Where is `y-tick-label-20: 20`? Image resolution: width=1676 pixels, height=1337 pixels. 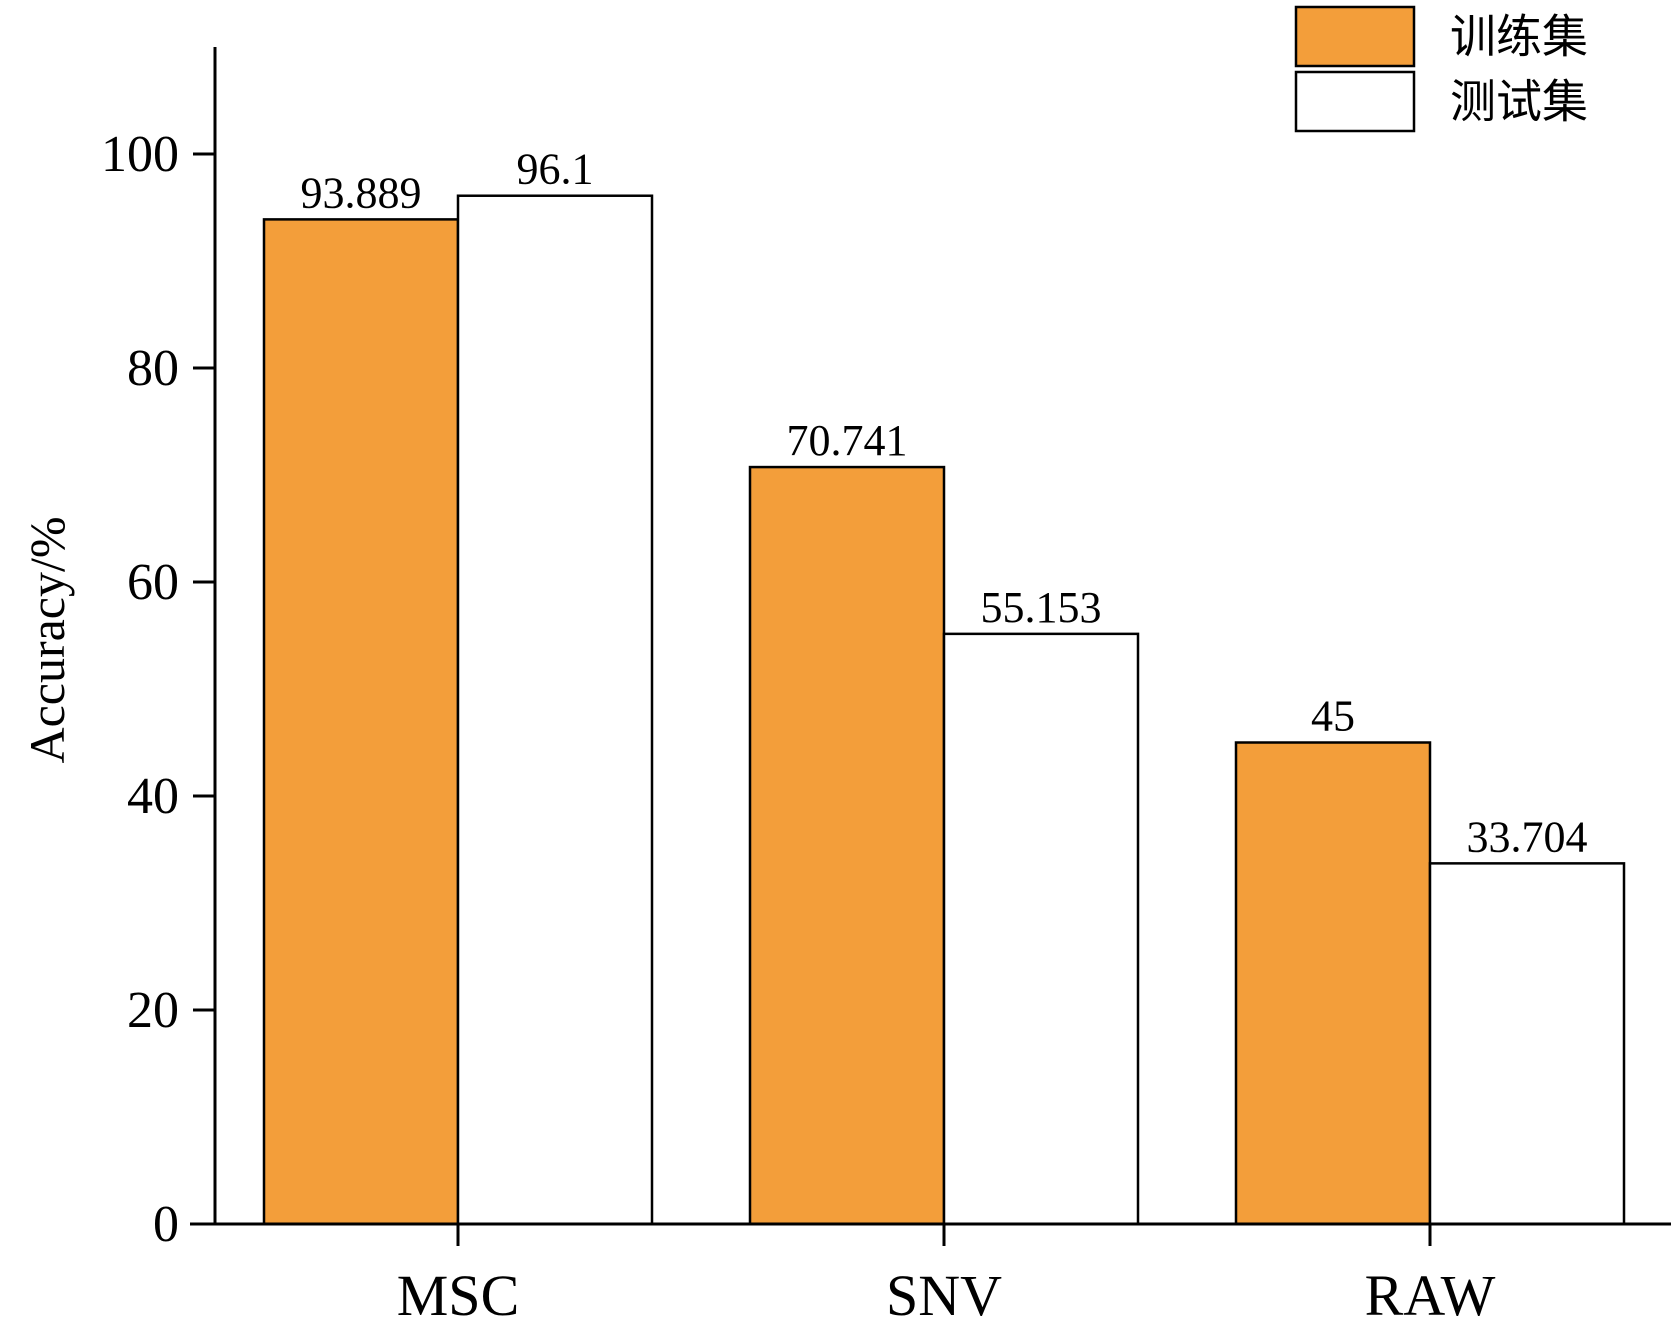
y-tick-label-20: 20 is located at coordinates (153, 1010).